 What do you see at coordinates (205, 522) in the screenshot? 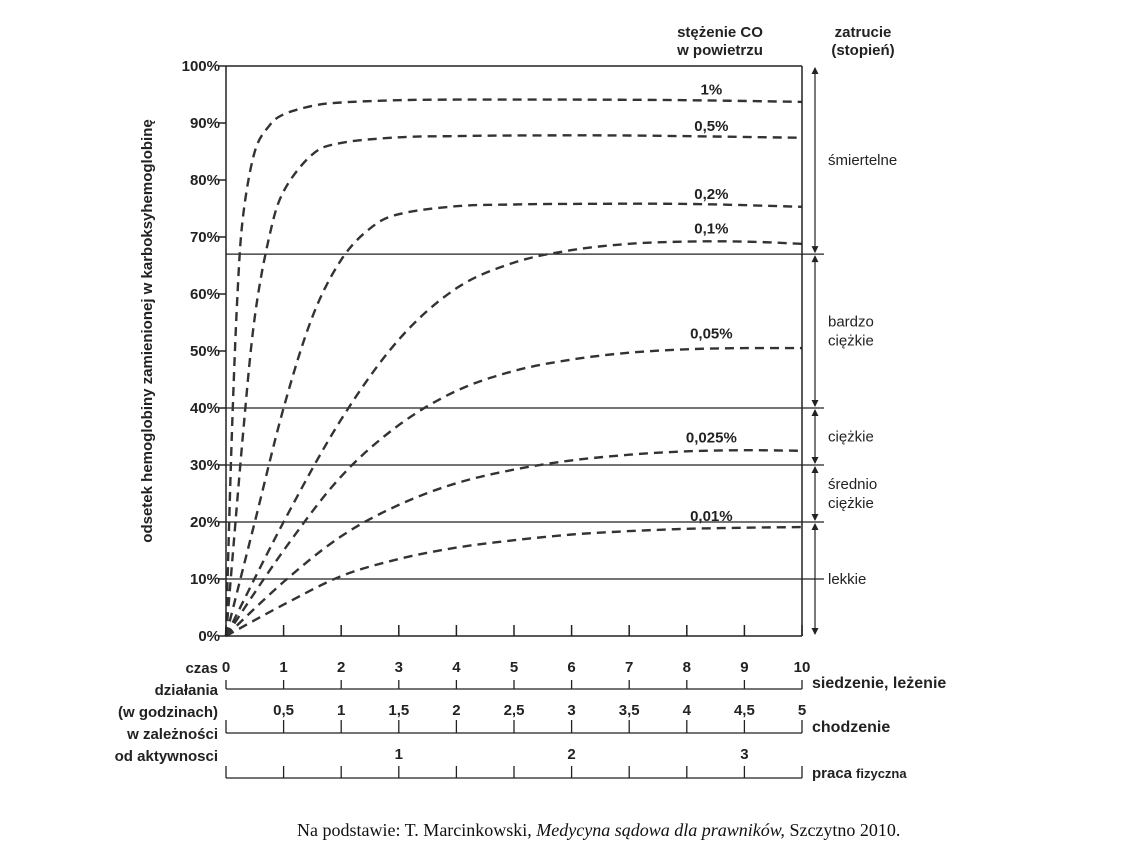
I see `y-tick-label: 20%` at bounding box center [205, 522].